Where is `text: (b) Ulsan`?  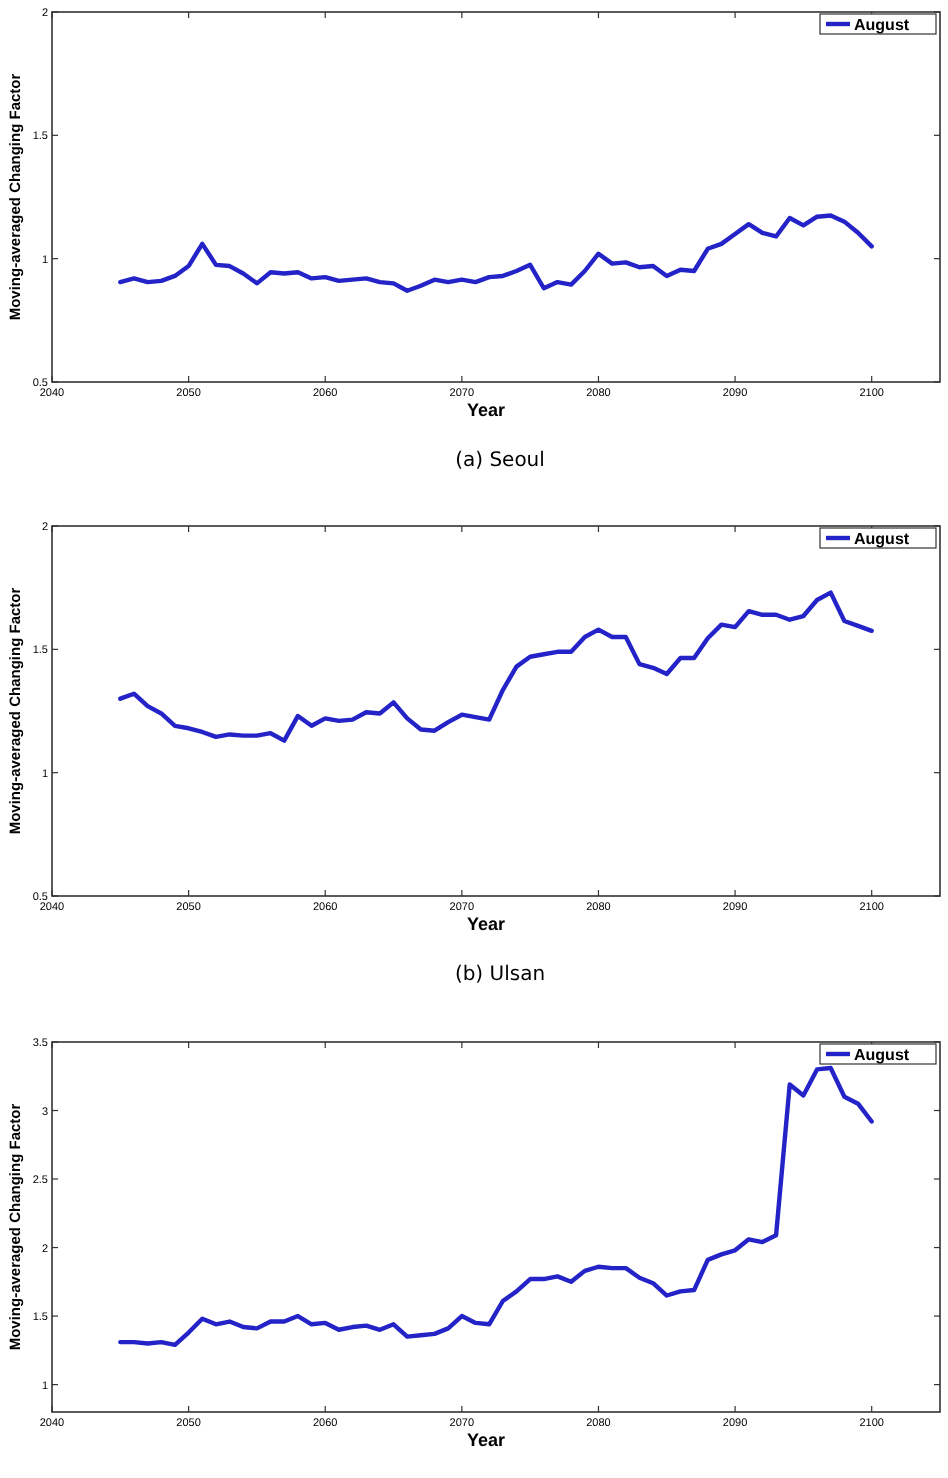 text: (b) Ulsan is located at coordinates (500, 975).